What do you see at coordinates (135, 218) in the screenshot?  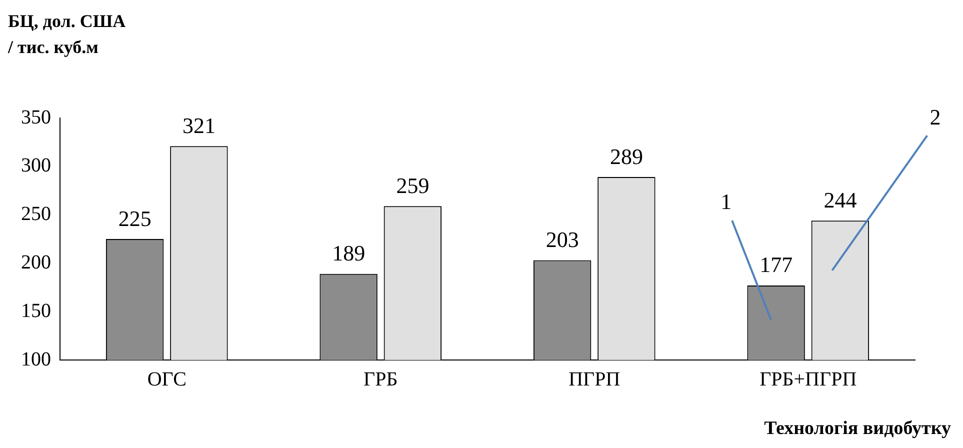 I see `data-label: 225` at bounding box center [135, 218].